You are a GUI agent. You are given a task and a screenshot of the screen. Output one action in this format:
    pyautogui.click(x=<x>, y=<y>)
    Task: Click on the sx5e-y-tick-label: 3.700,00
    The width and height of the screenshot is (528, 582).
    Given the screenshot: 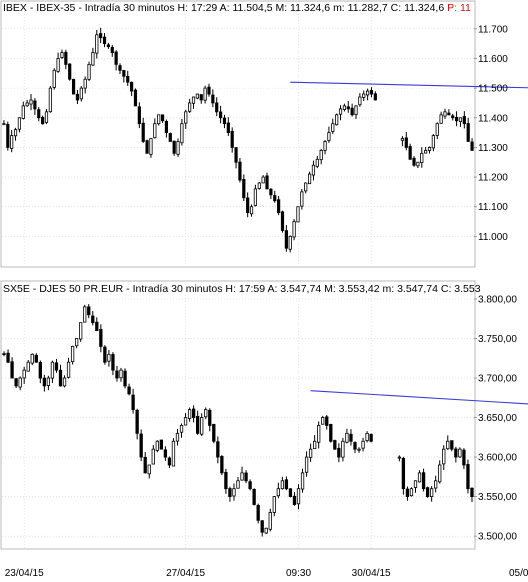 What is the action you would take?
    pyautogui.click(x=497, y=379)
    